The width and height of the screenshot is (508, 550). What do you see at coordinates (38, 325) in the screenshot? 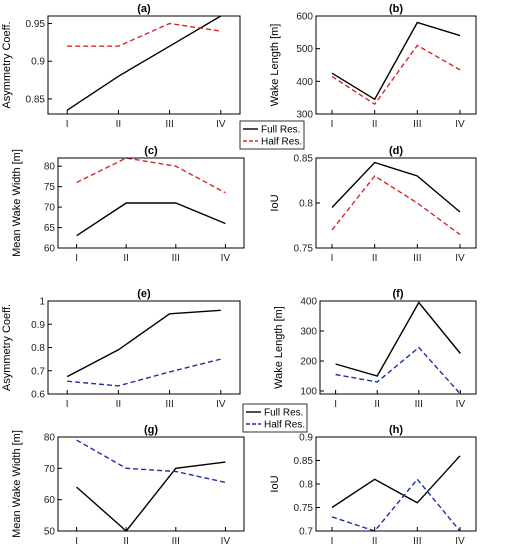
I see `y-tick-label: 0.9` at bounding box center [38, 325].